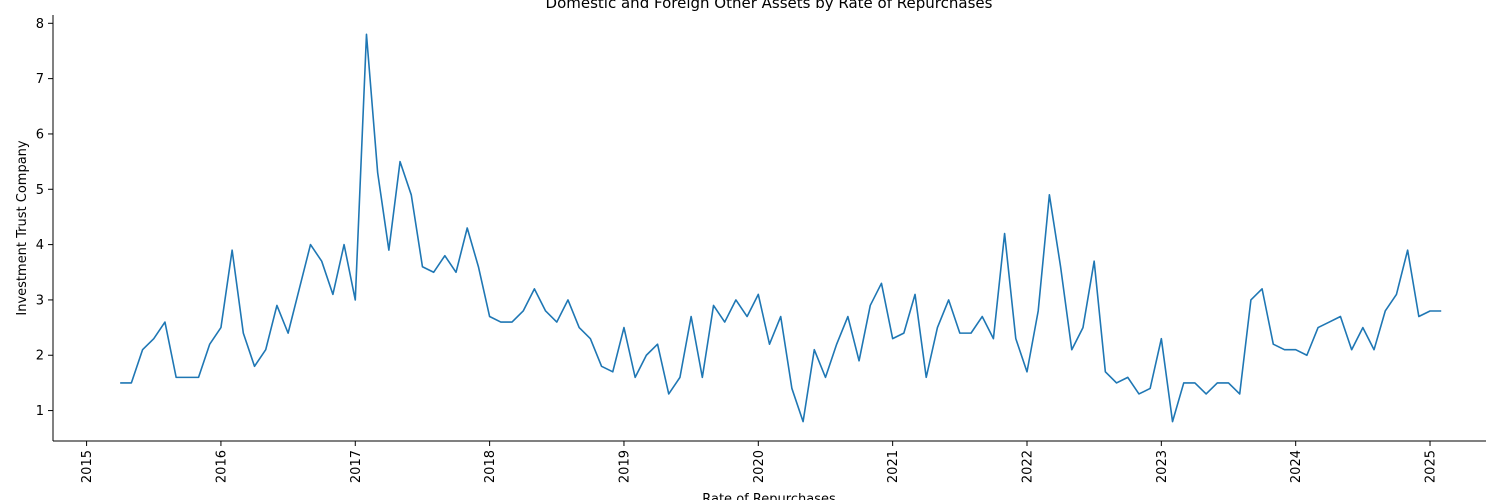 The image size is (1500, 500). I want to click on y-tick-label: 1, so click(40, 411).